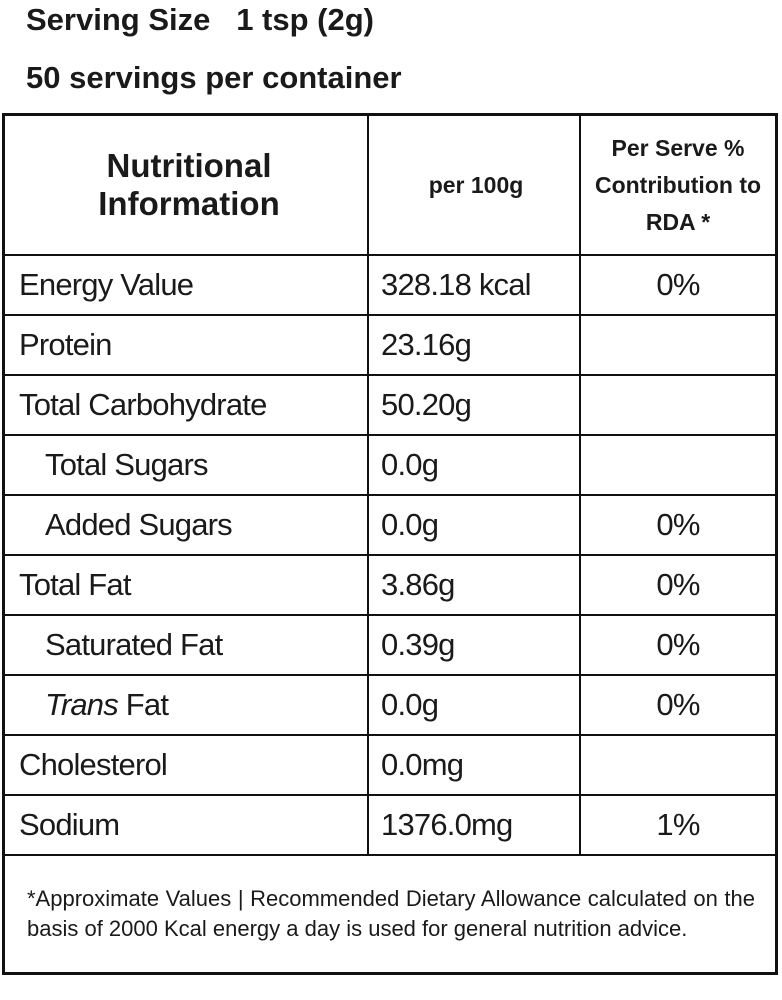 The width and height of the screenshot is (782, 1000). Describe the element at coordinates (474, 825) in the screenshot. I see `amount: 1376.0mg` at that location.